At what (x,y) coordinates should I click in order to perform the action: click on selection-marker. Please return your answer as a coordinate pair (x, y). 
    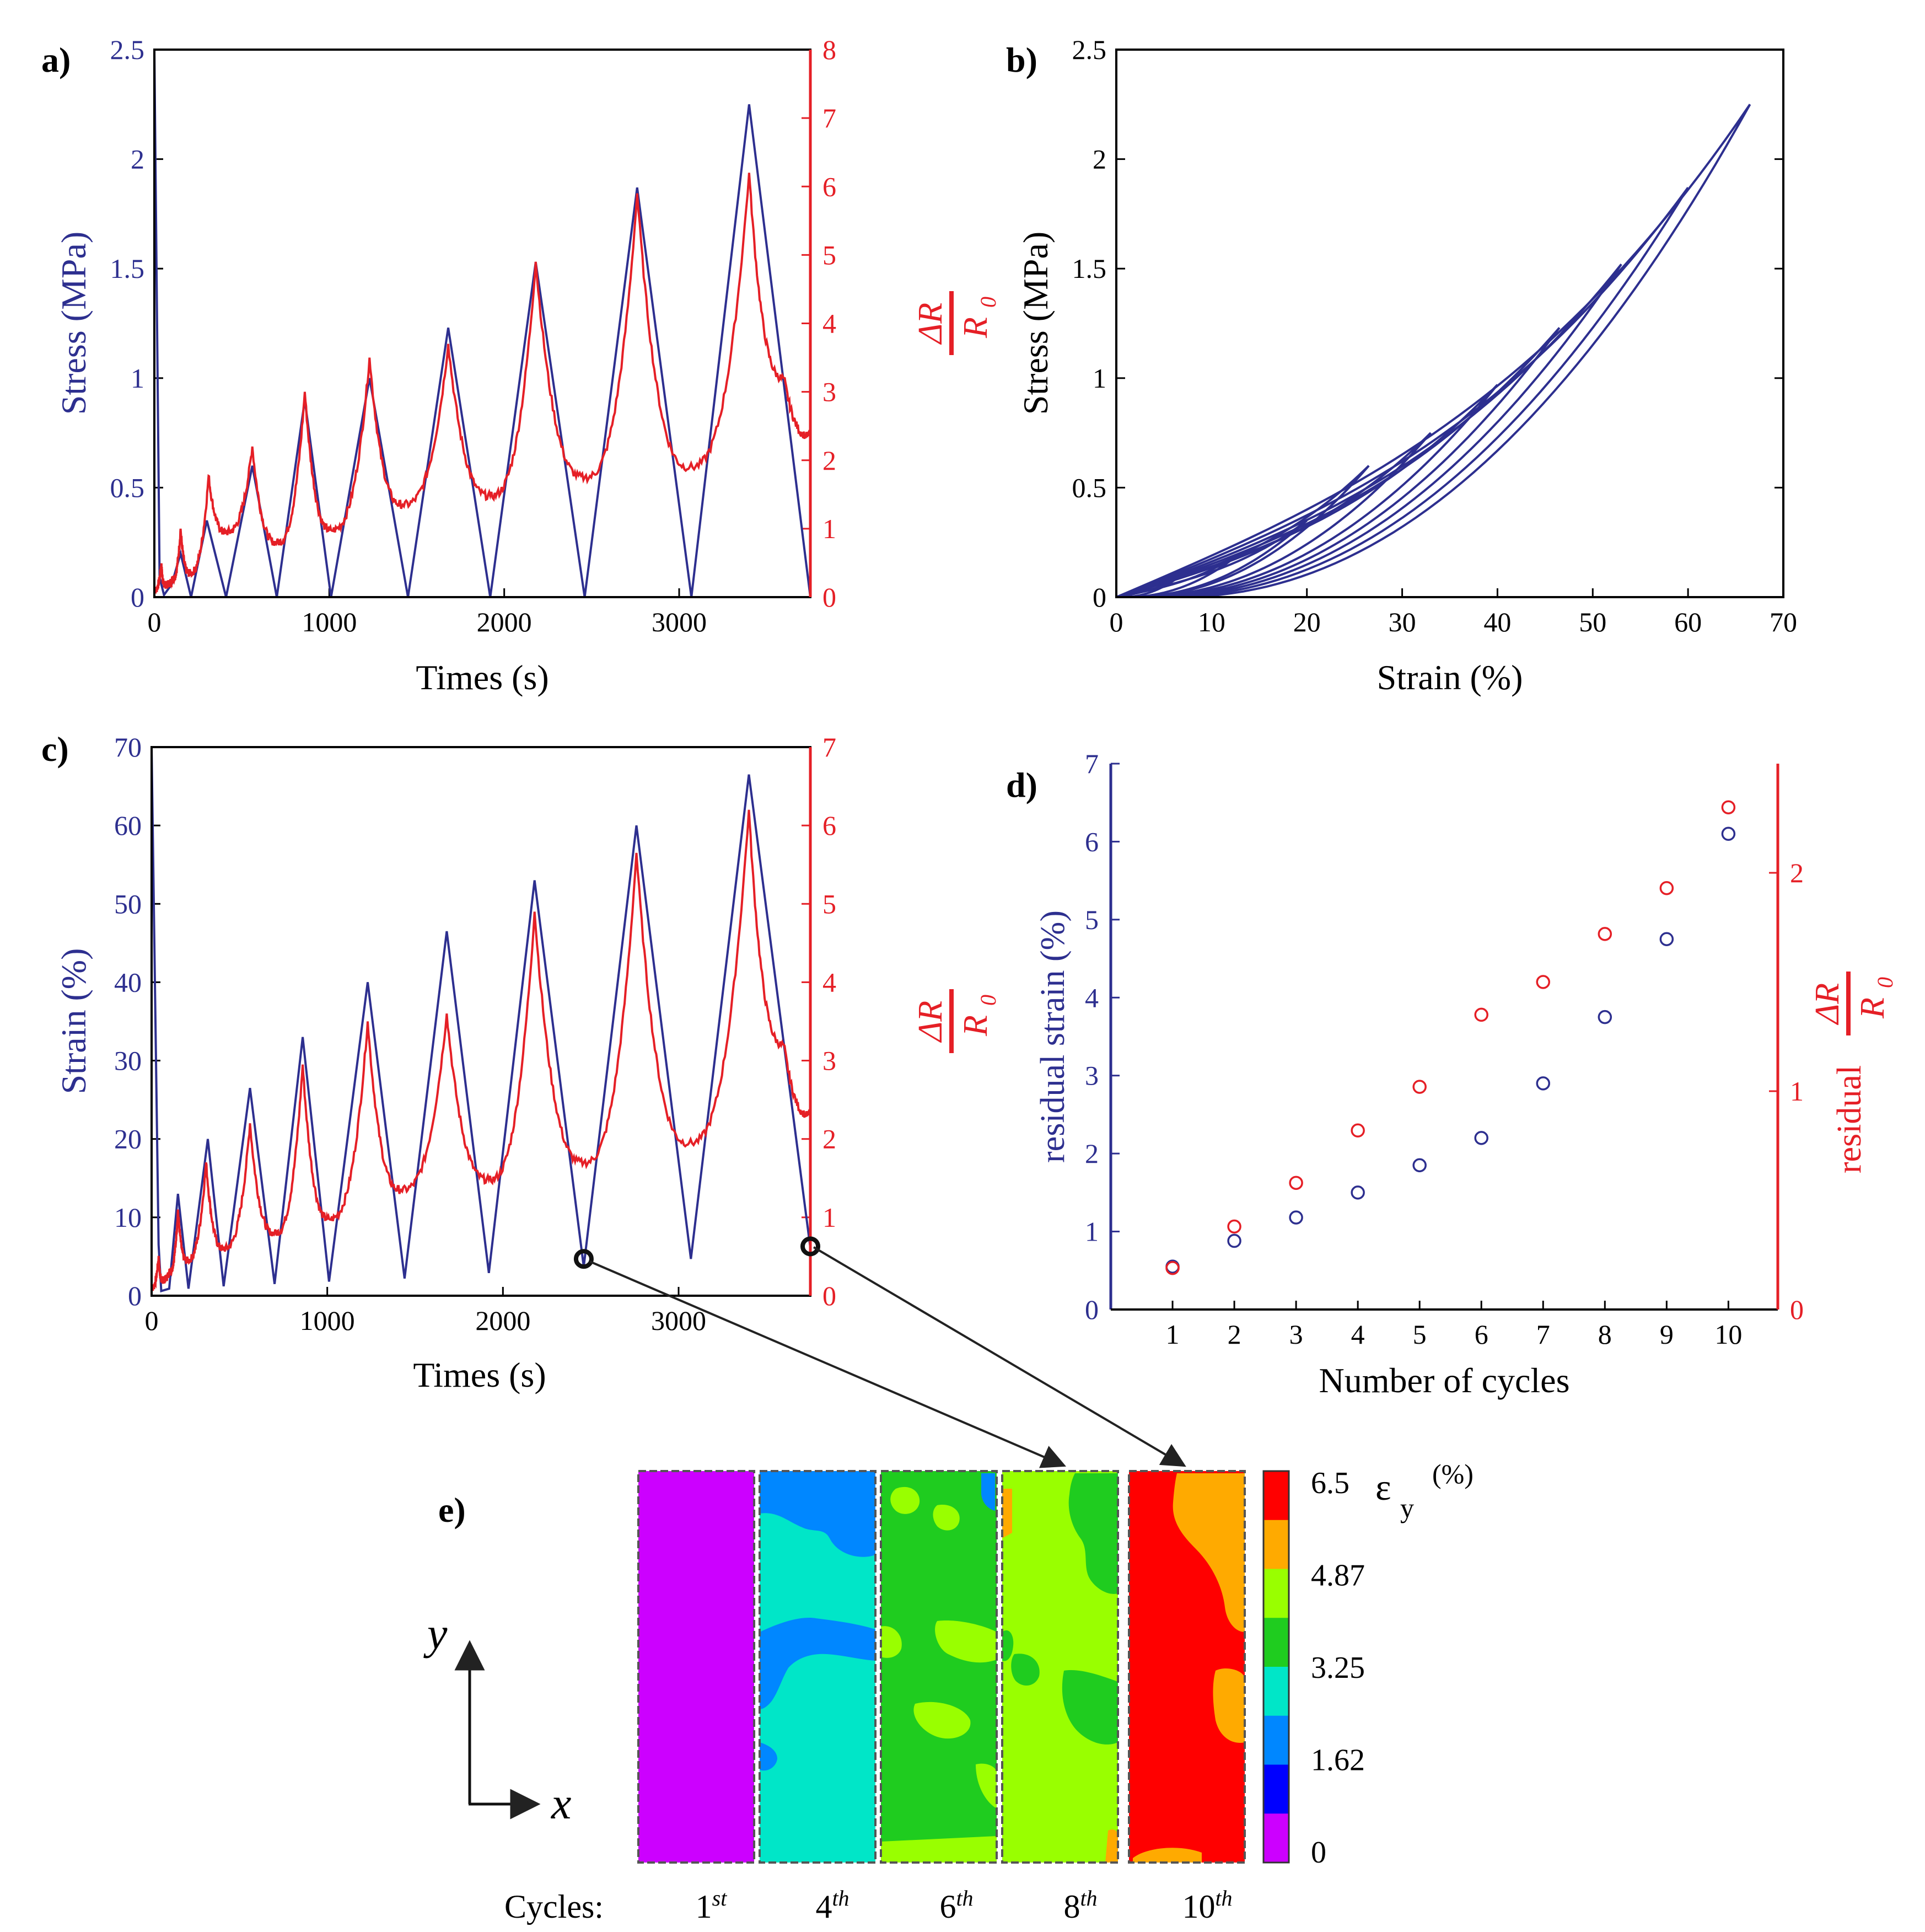
    Looking at the image, I should click on (583, 1259).